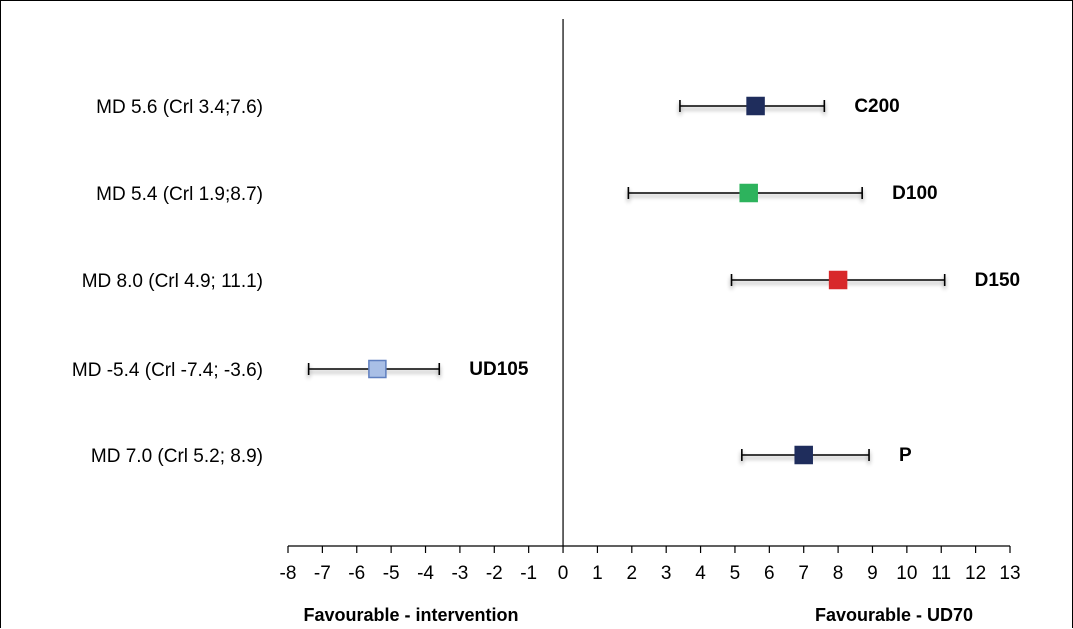  What do you see at coordinates (666, 573) in the screenshot?
I see `x-tick-label: 3` at bounding box center [666, 573].